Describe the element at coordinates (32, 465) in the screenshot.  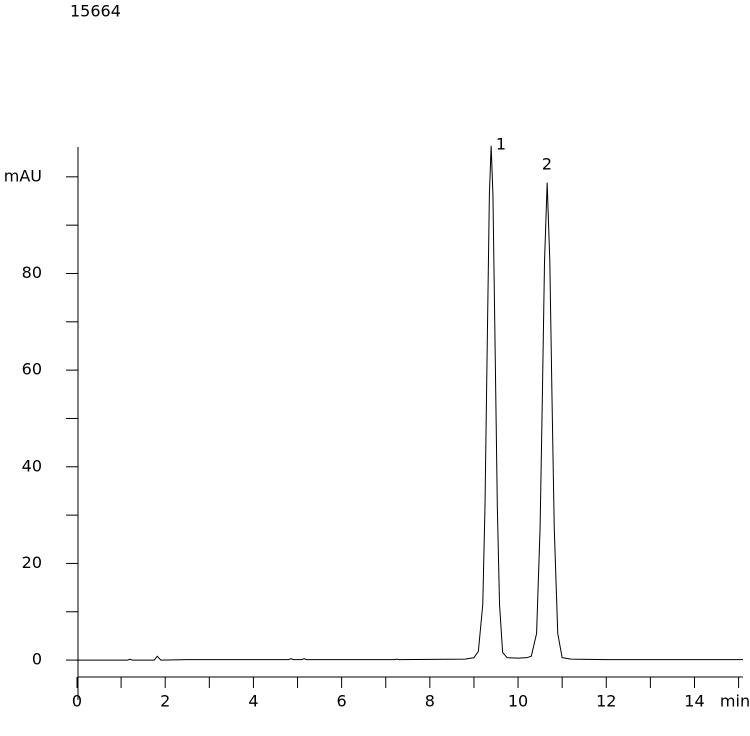
I see `y-tick-label: 40` at that location.